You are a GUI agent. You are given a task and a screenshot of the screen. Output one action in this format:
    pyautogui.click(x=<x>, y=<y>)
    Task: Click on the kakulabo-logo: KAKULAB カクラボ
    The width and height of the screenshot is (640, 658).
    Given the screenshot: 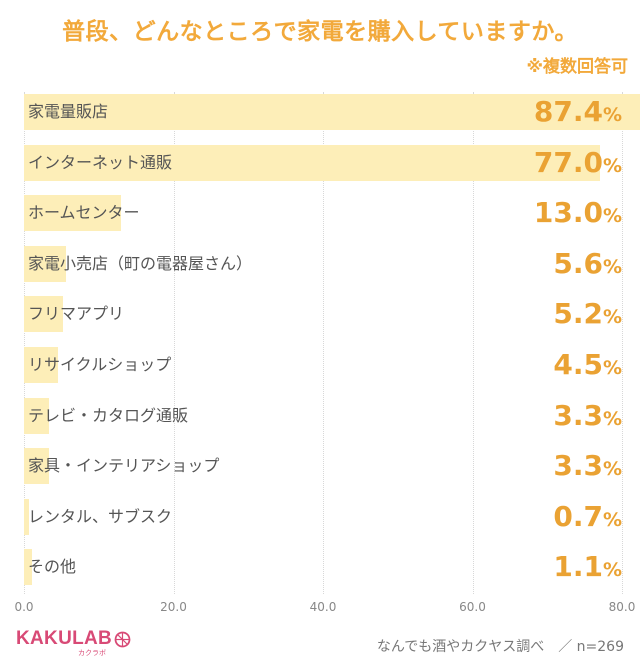 What is the action you would take?
    pyautogui.click(x=73, y=642)
    